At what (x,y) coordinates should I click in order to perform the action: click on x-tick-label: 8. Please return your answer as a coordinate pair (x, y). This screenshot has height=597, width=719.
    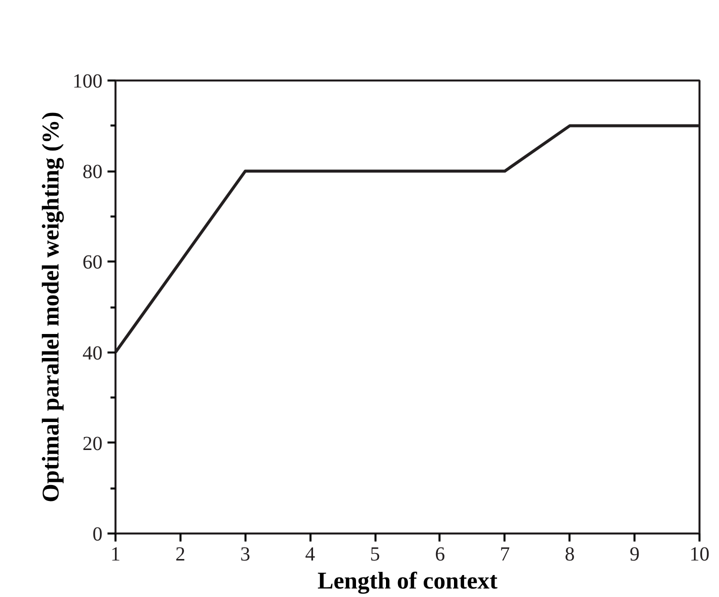
    Looking at the image, I should click on (569, 555).